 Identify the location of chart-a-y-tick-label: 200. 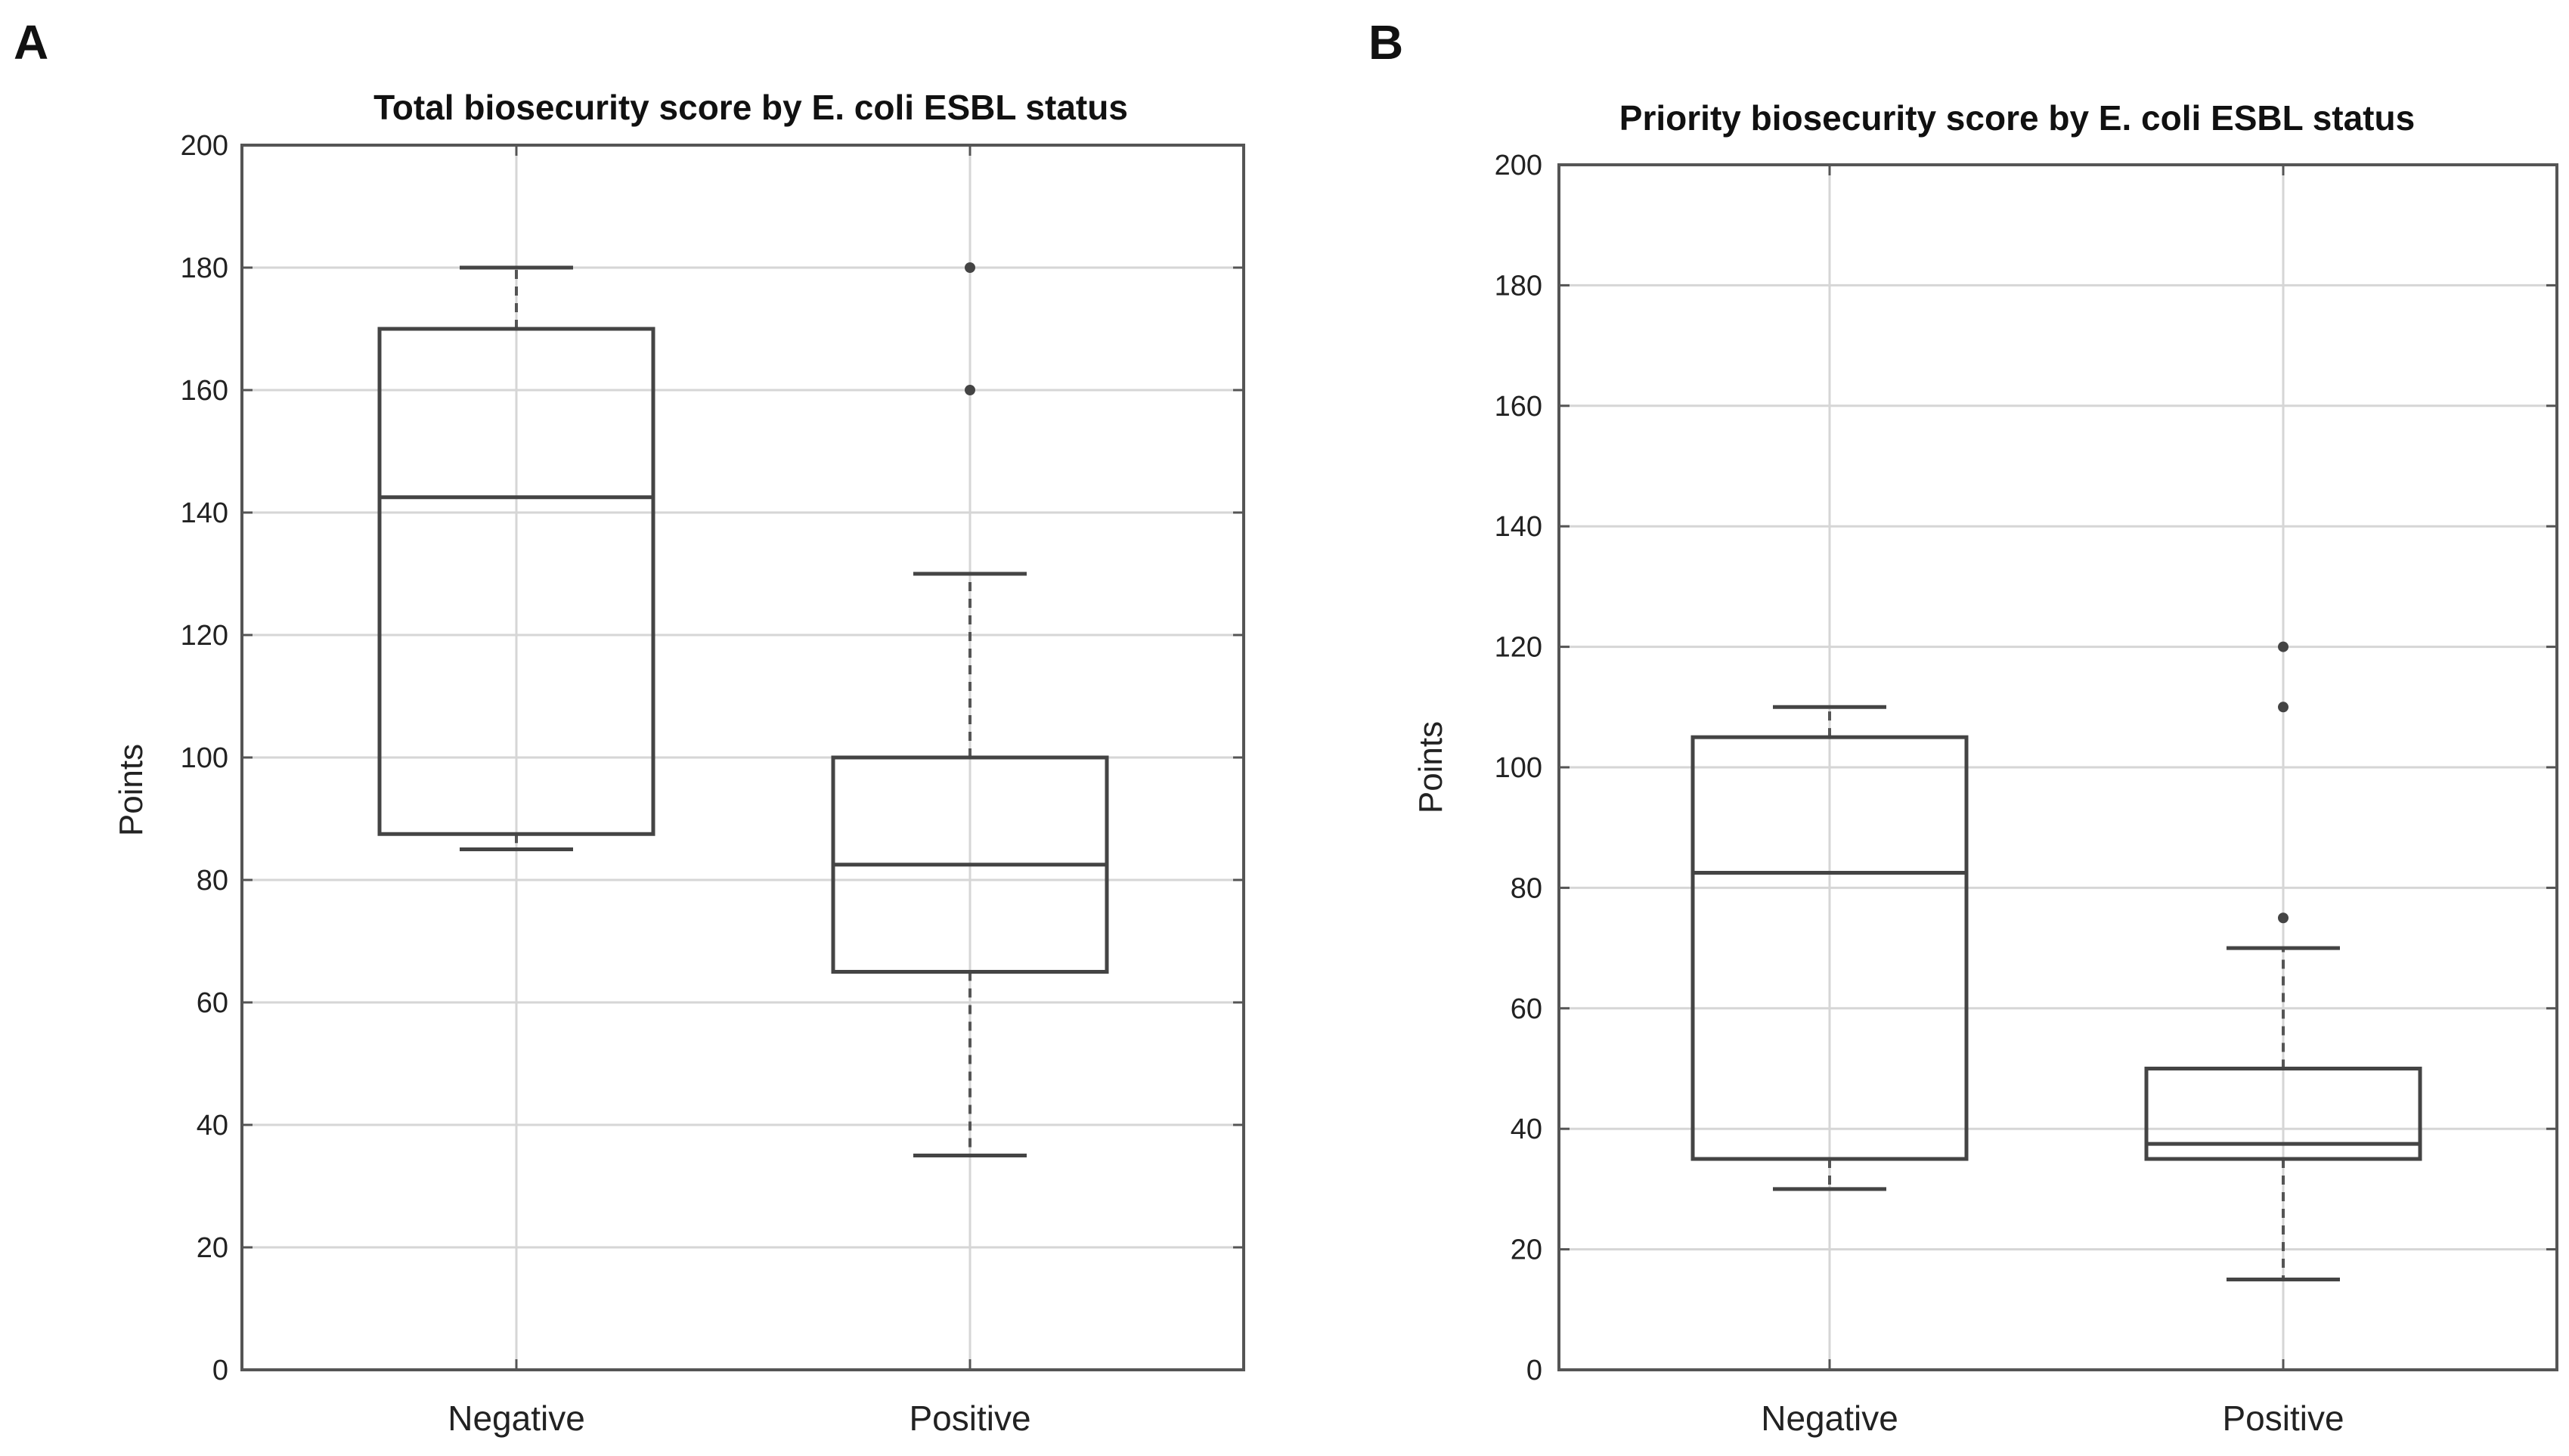
(204, 146).